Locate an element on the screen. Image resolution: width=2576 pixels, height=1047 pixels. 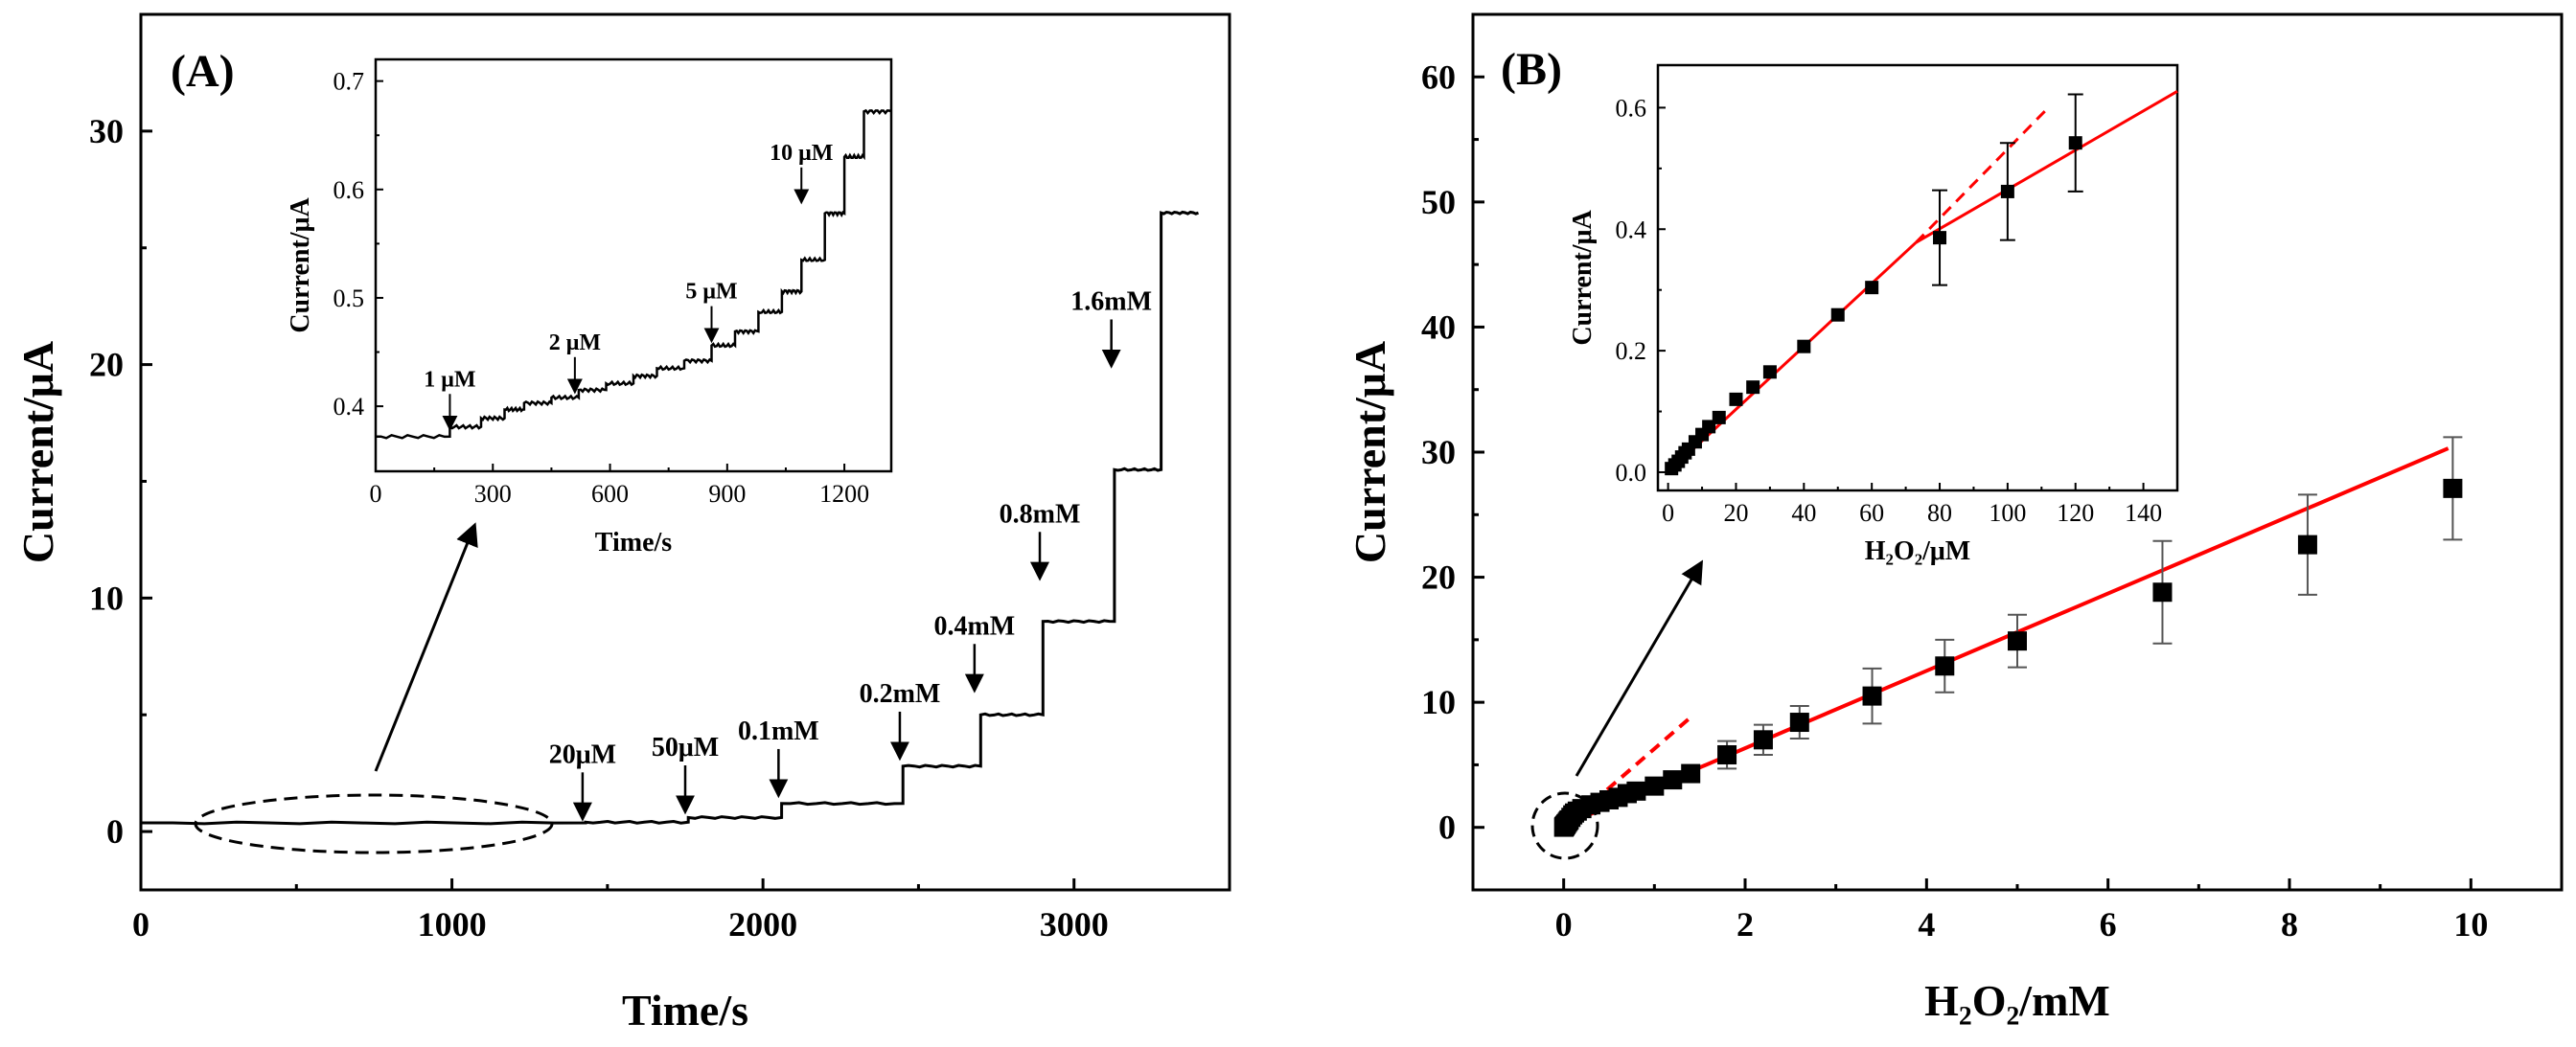
x-tick-label: 60 is located at coordinates (1871, 513).